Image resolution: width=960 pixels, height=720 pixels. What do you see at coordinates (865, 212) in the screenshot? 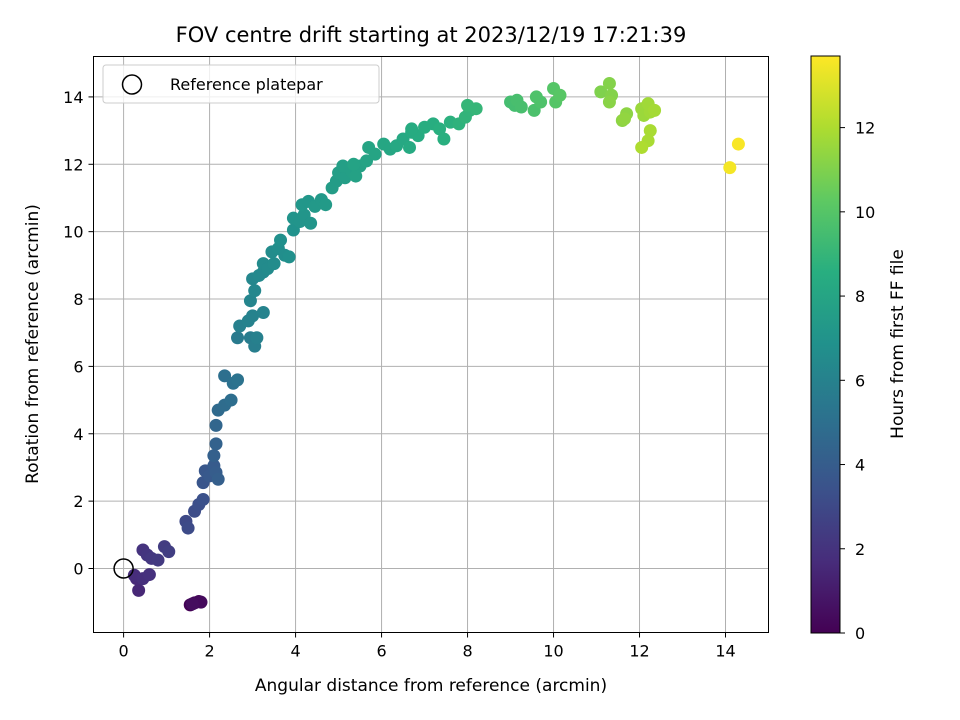
I see `colorbar-tick-label: 10` at bounding box center [865, 212].